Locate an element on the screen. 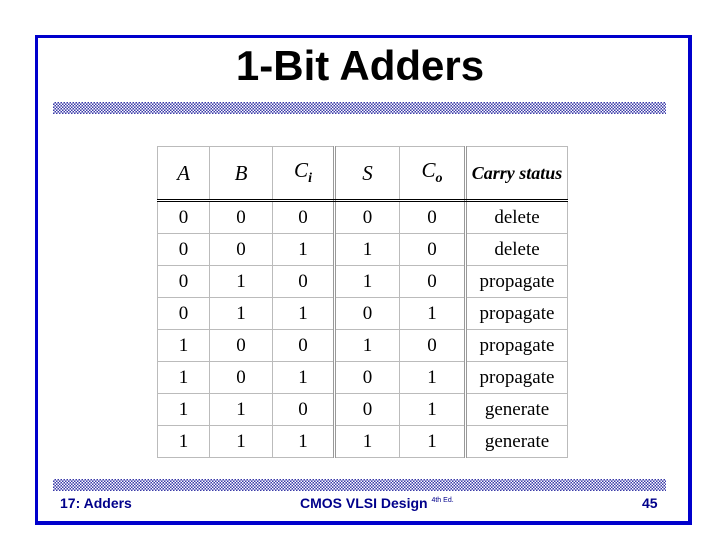 The width and height of the screenshot is (720, 540). table-row: 0 1 0 1 0 propagate is located at coordinates (362, 281).